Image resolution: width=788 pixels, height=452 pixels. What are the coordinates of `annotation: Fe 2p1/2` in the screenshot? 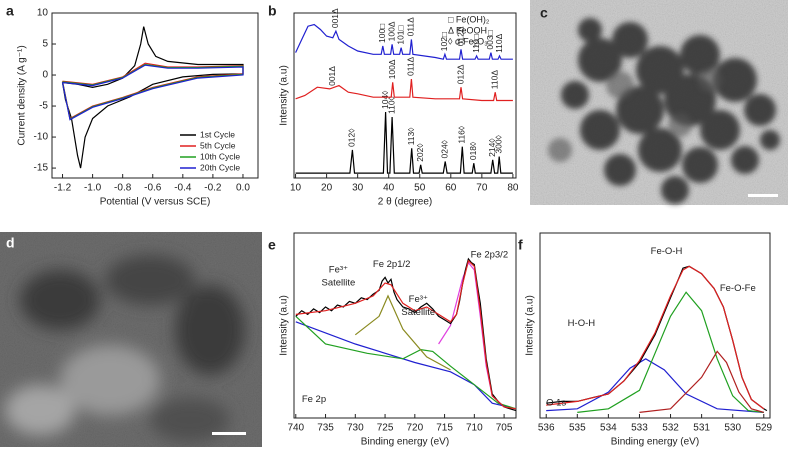 It's located at (392, 264).